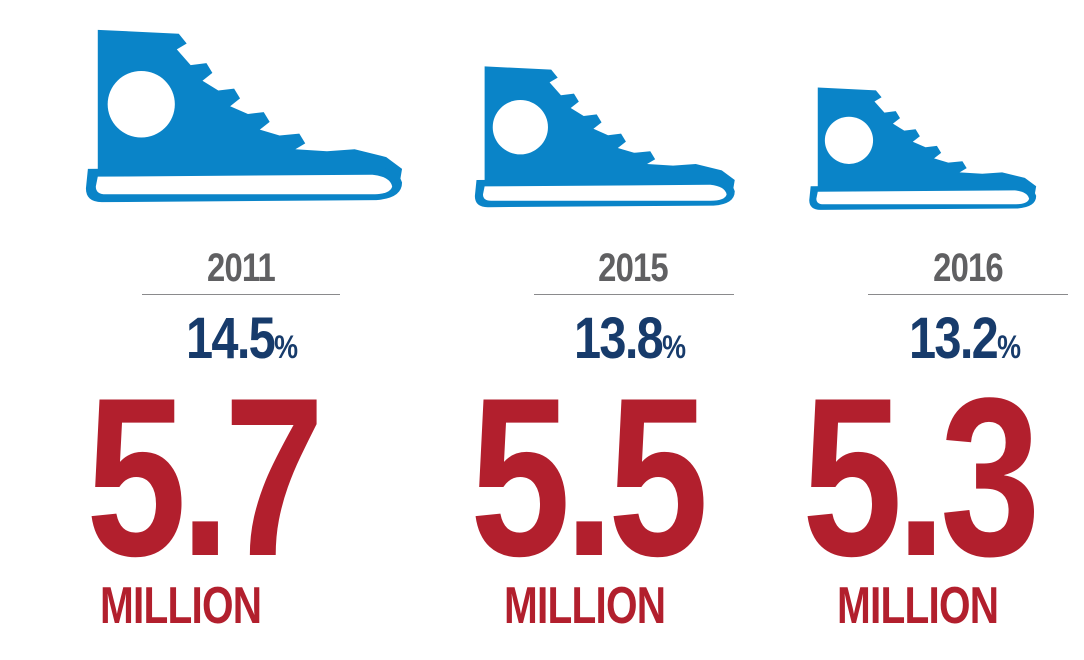 The width and height of the screenshot is (1084, 660). I want to click on count-value: 5.7, so click(205, 476).